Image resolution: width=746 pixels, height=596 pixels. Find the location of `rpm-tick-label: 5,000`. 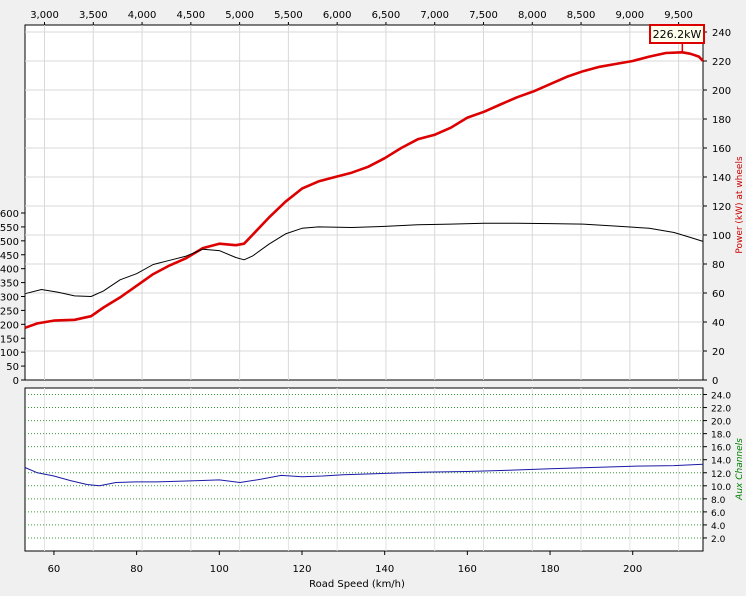

rpm-tick-label: 5,000 is located at coordinates (239, 15).